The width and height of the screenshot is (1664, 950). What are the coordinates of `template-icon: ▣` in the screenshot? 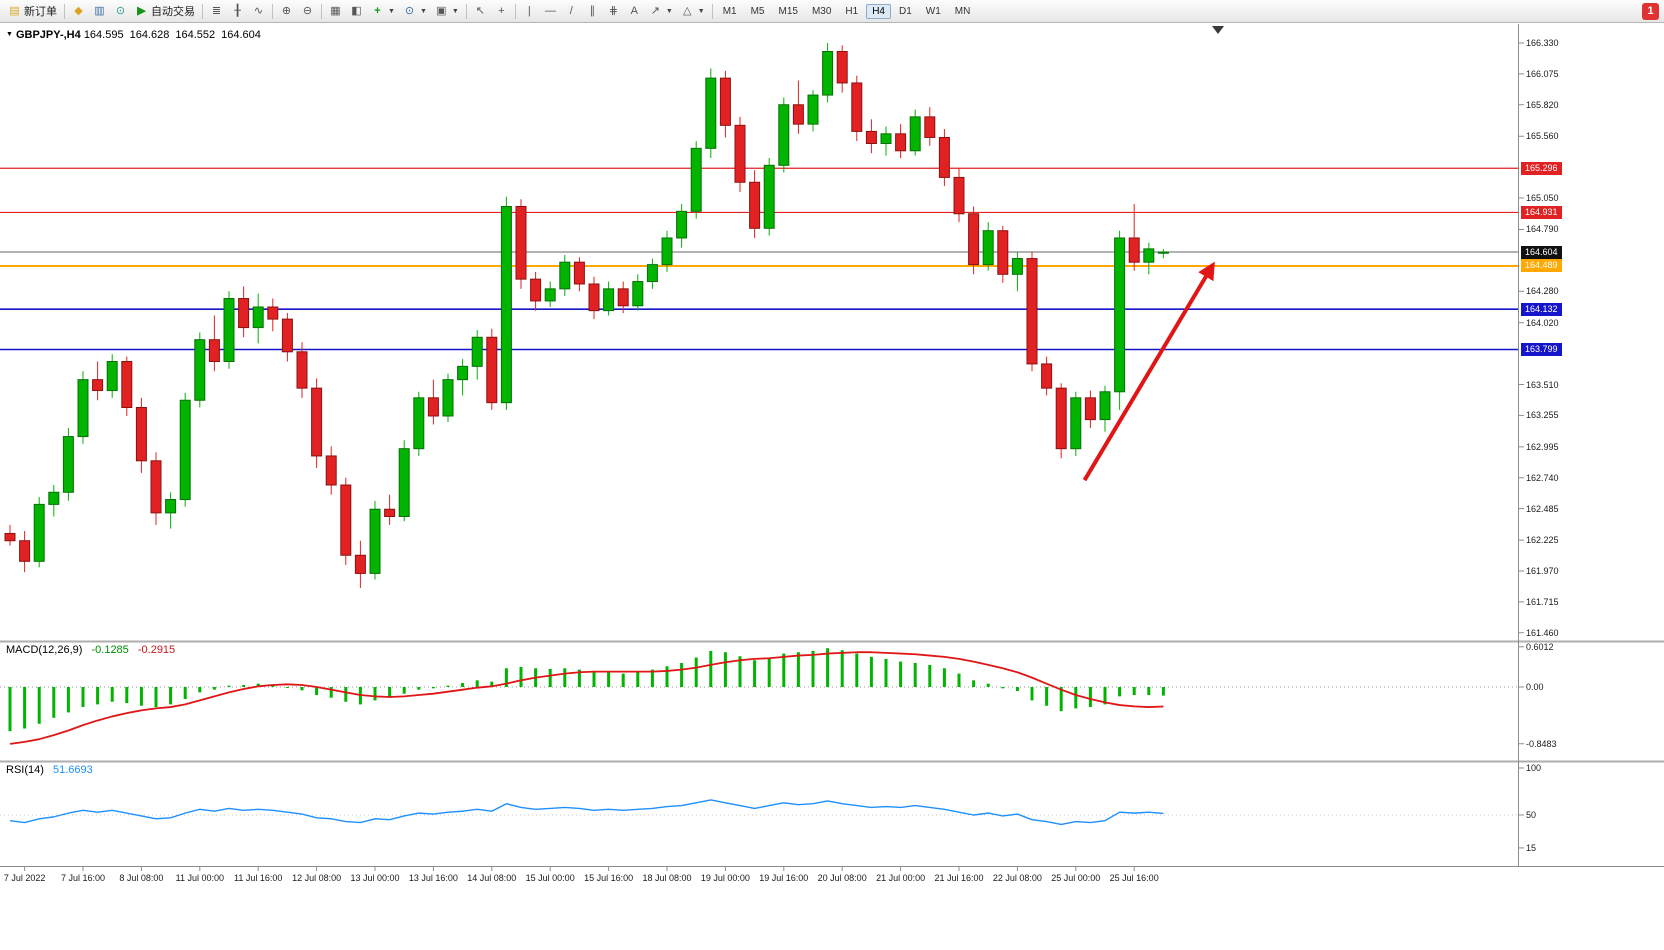 It's located at (441, 10).